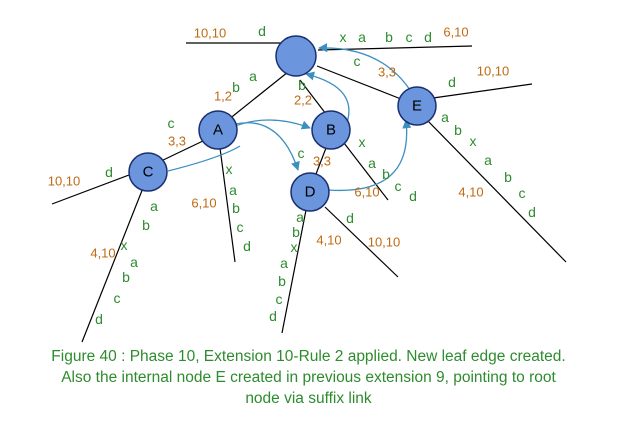 This screenshot has width=617, height=423. Describe the element at coordinates (223, 96) in the screenshot. I see `index-label: 1,2` at that location.